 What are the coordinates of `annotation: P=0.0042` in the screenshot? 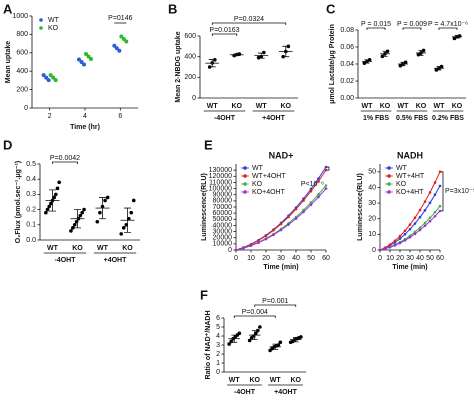 It's located at (65, 158).